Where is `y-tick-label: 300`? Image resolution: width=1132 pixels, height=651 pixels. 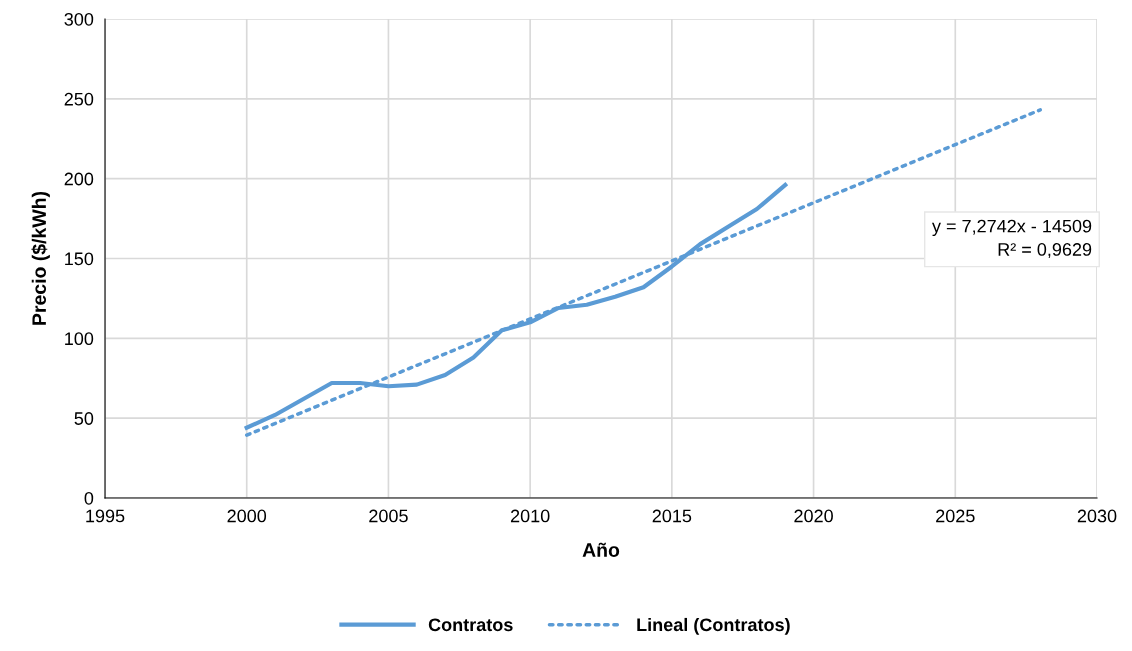 y-tick-label: 300 is located at coordinates (79, 19).